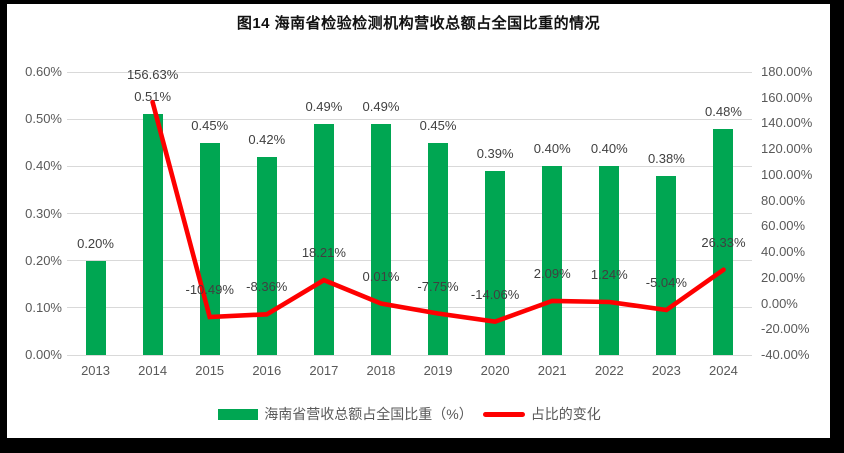 This screenshot has width=844, height=453. What do you see at coordinates (787, 174) in the screenshot?
I see `right-axis-tick-label: 100.00%` at bounding box center [787, 174].